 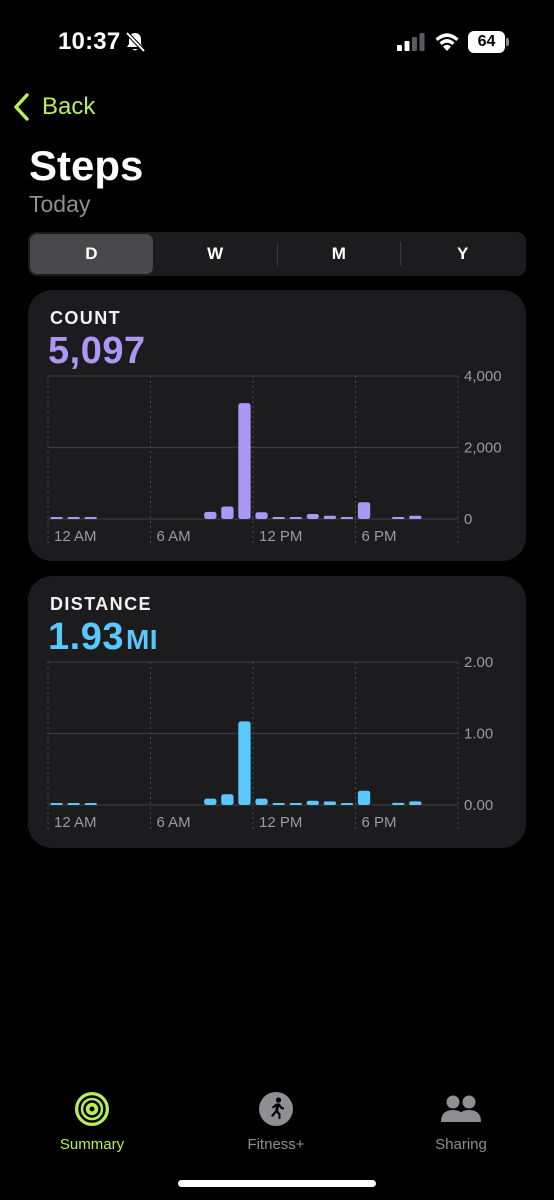 I want to click on count-x-tick-label: 6 AM, so click(x=174, y=536).